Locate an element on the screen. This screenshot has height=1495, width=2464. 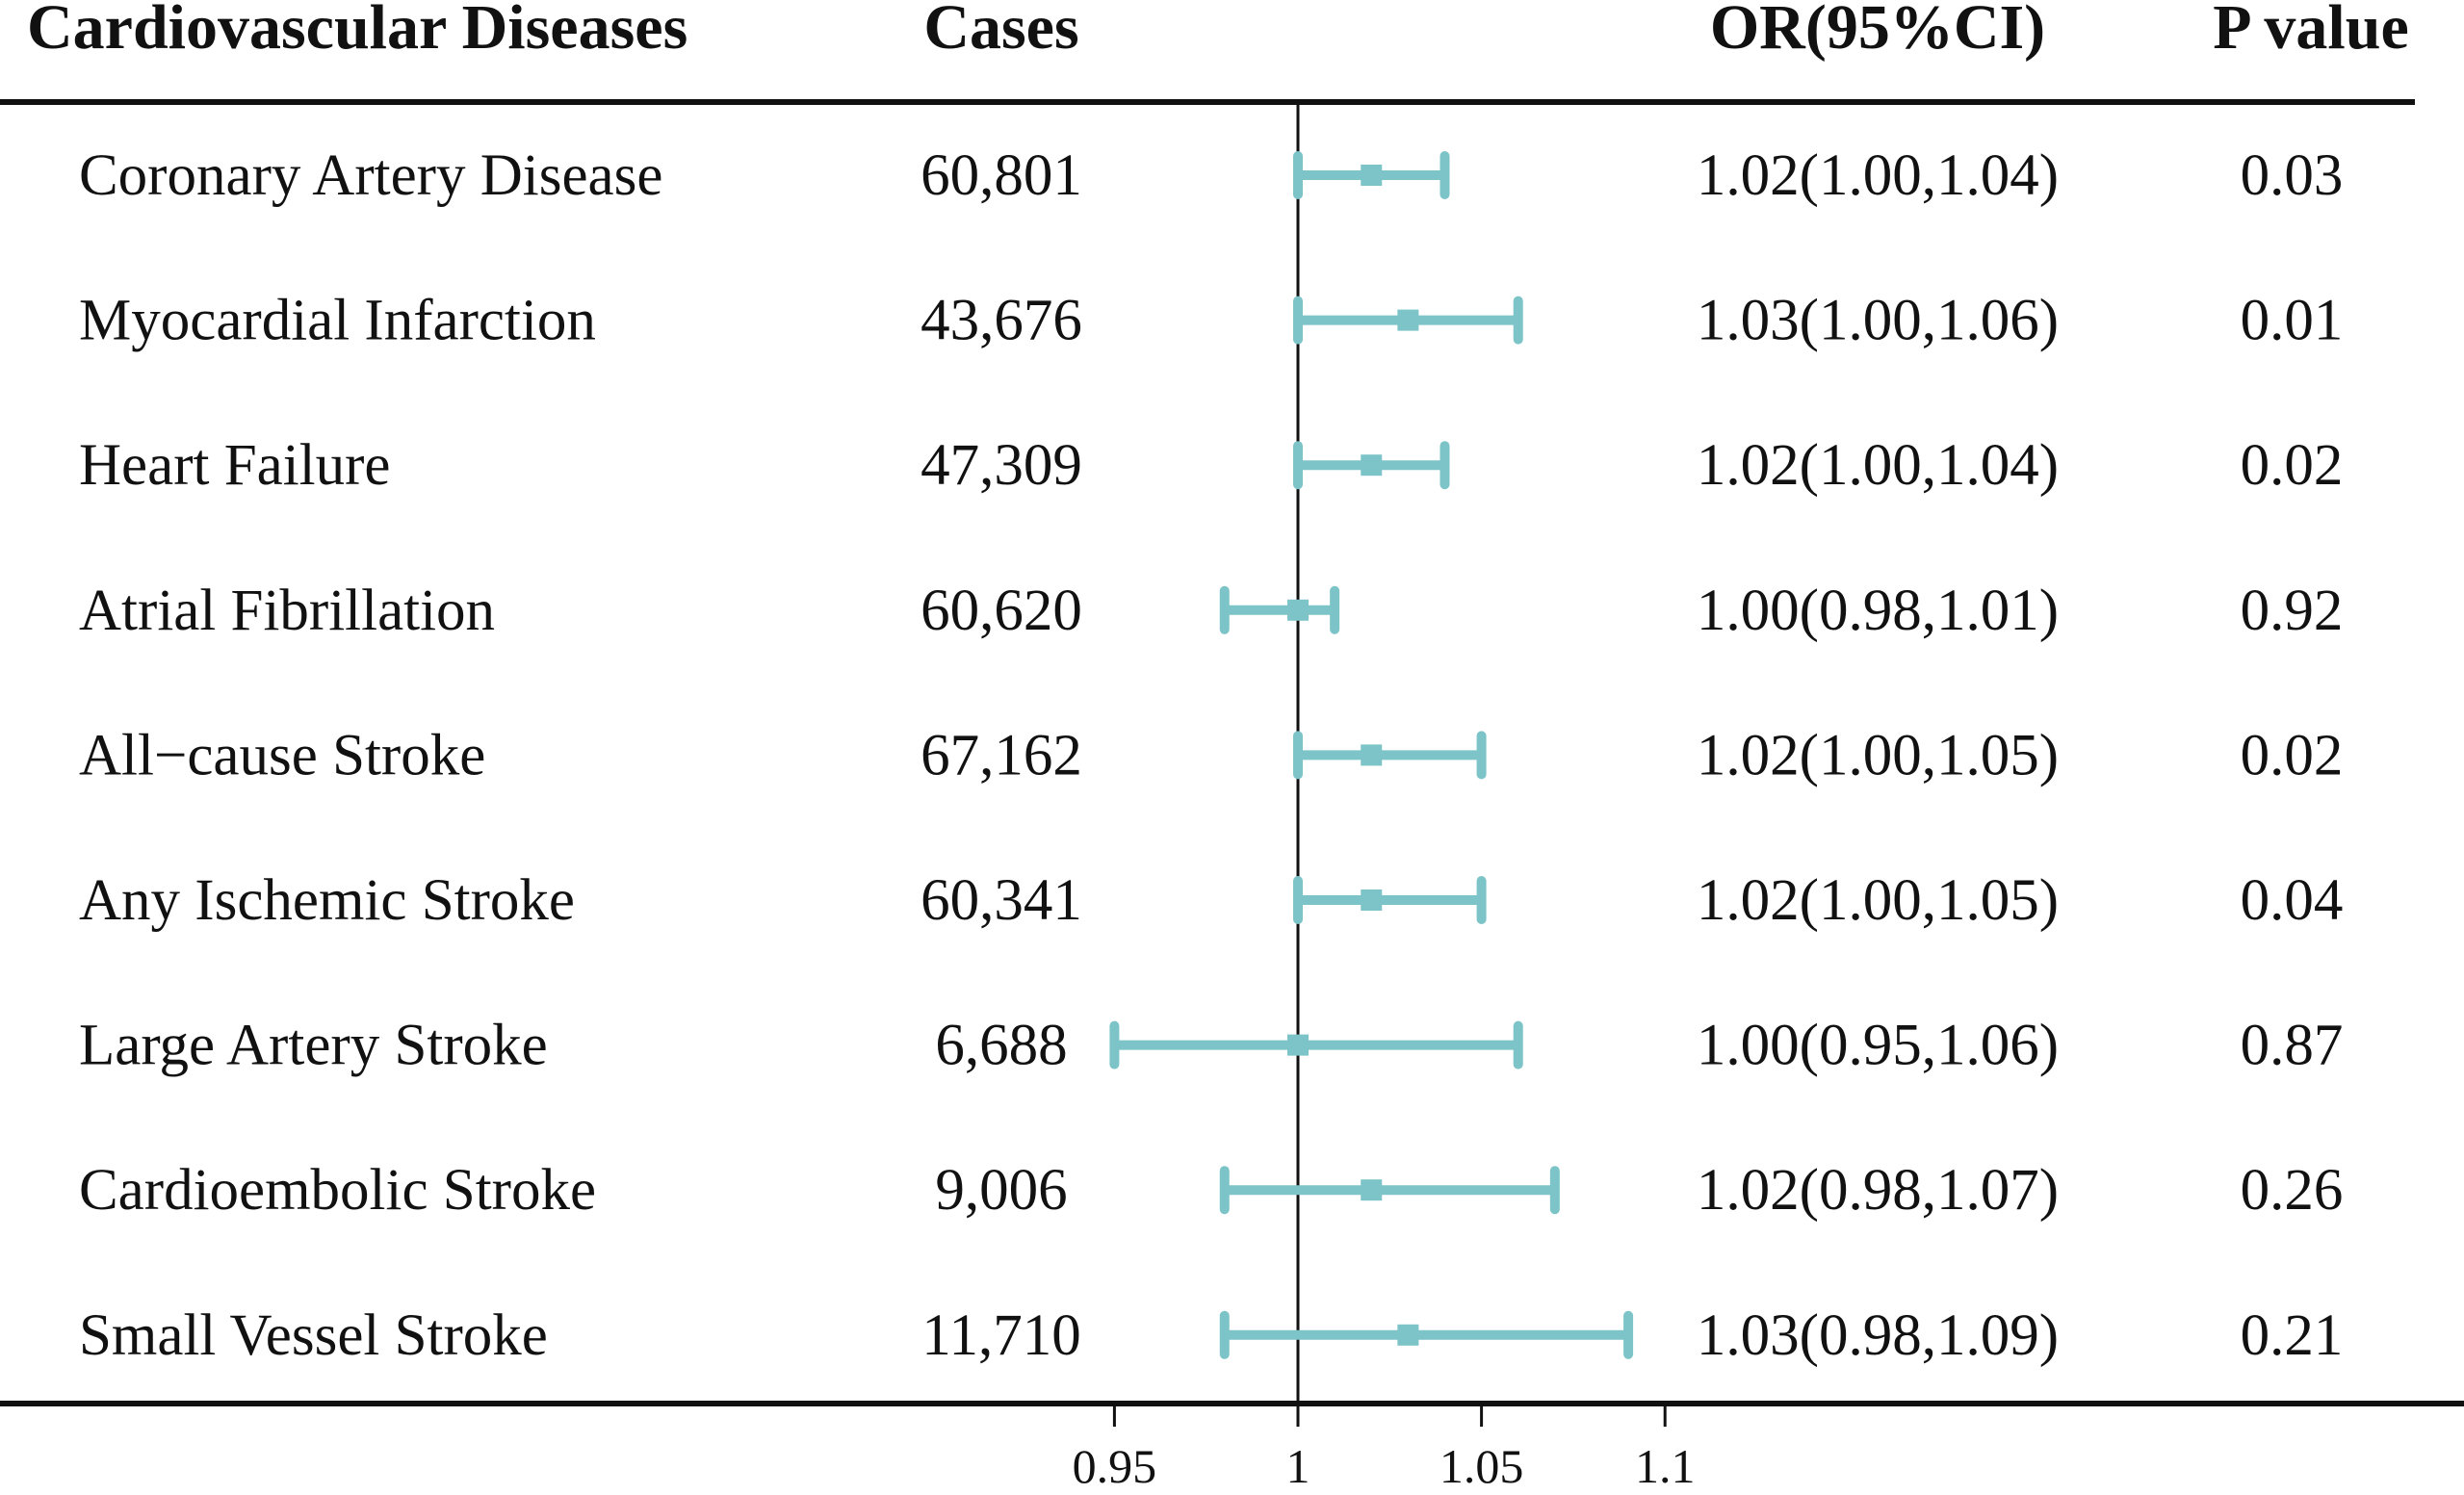
cases-value: 43,676 is located at coordinates (1001, 321).